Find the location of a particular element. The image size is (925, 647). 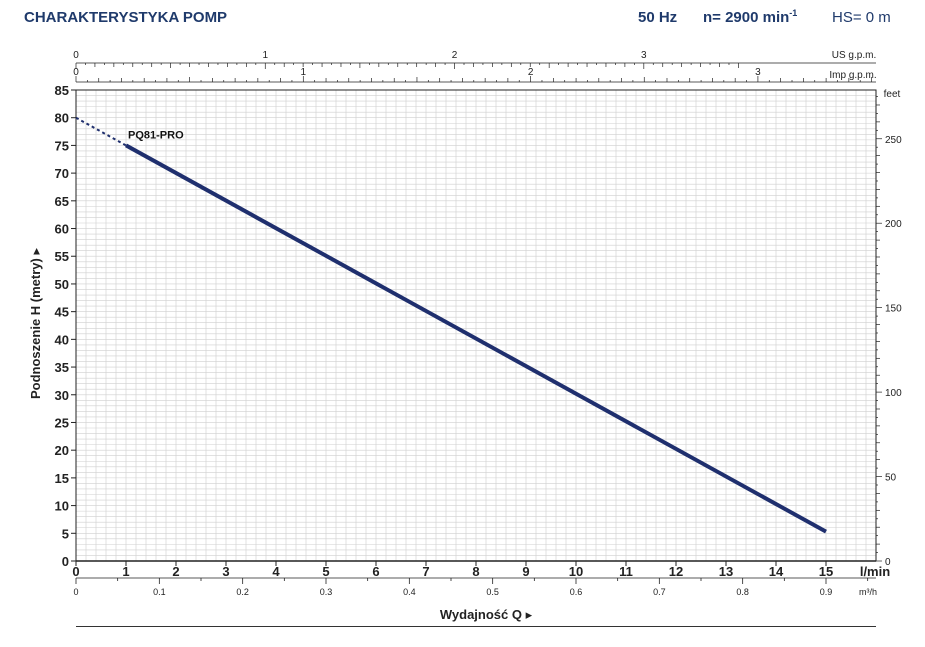

usgpm-tick-label: 1 is located at coordinates (265, 55).